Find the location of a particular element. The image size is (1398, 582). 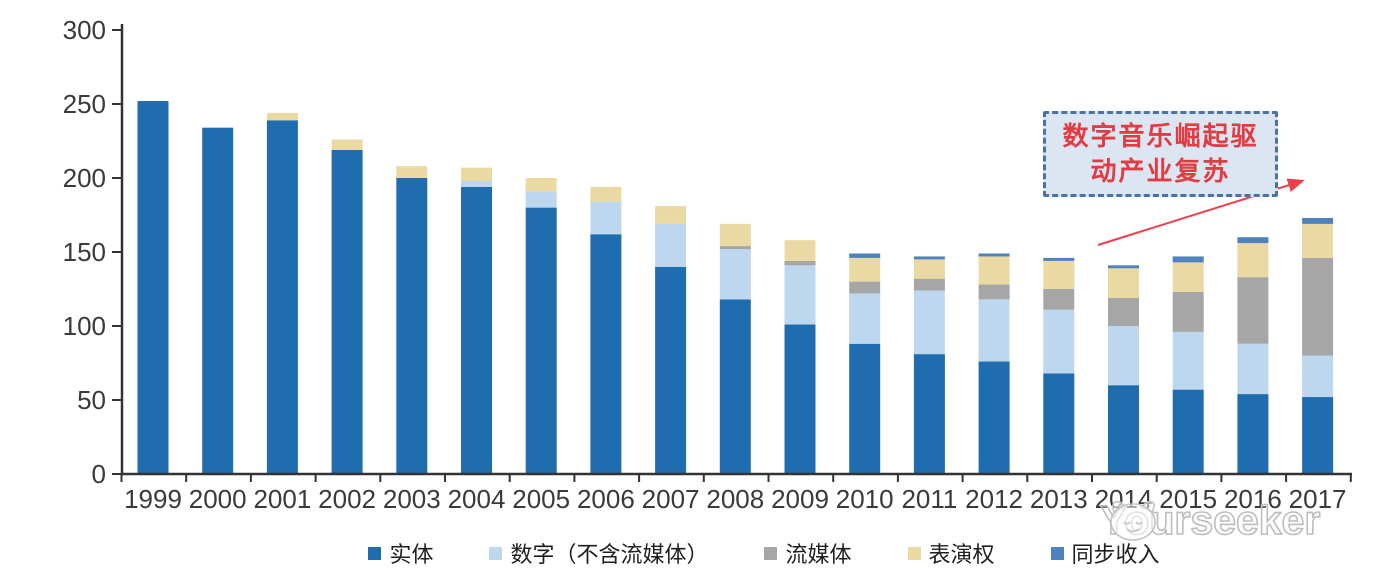

bar-2008-performance-rights is located at coordinates (735, 235).